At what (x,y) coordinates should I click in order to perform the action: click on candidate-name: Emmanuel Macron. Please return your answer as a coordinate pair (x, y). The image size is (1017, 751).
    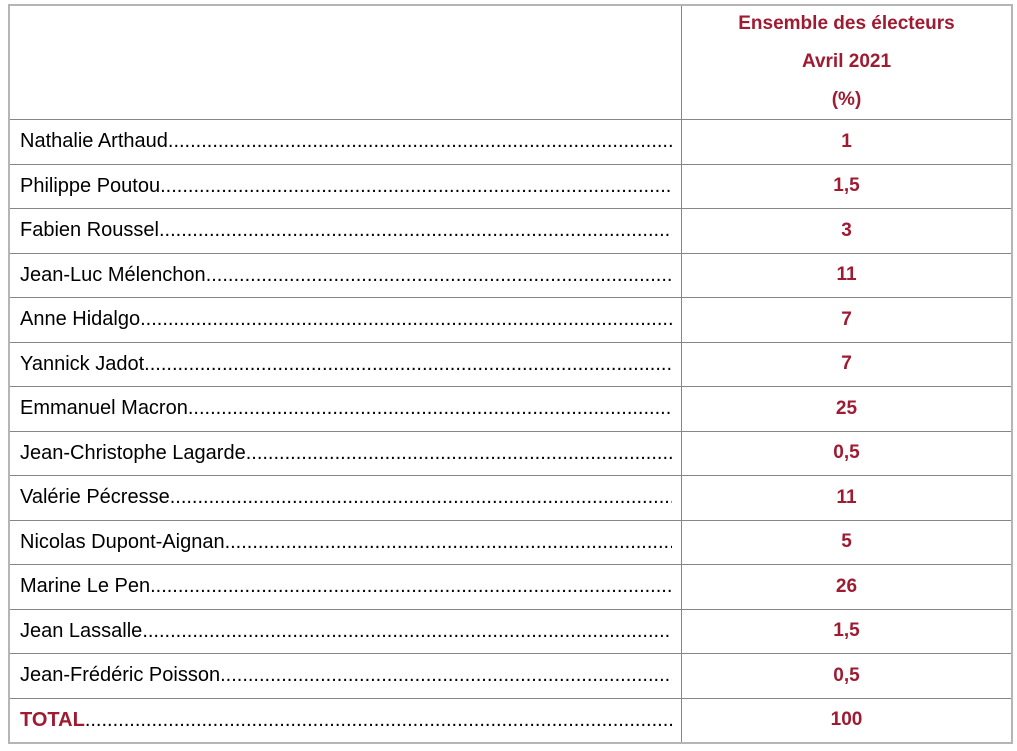
    Looking at the image, I should click on (104, 408).